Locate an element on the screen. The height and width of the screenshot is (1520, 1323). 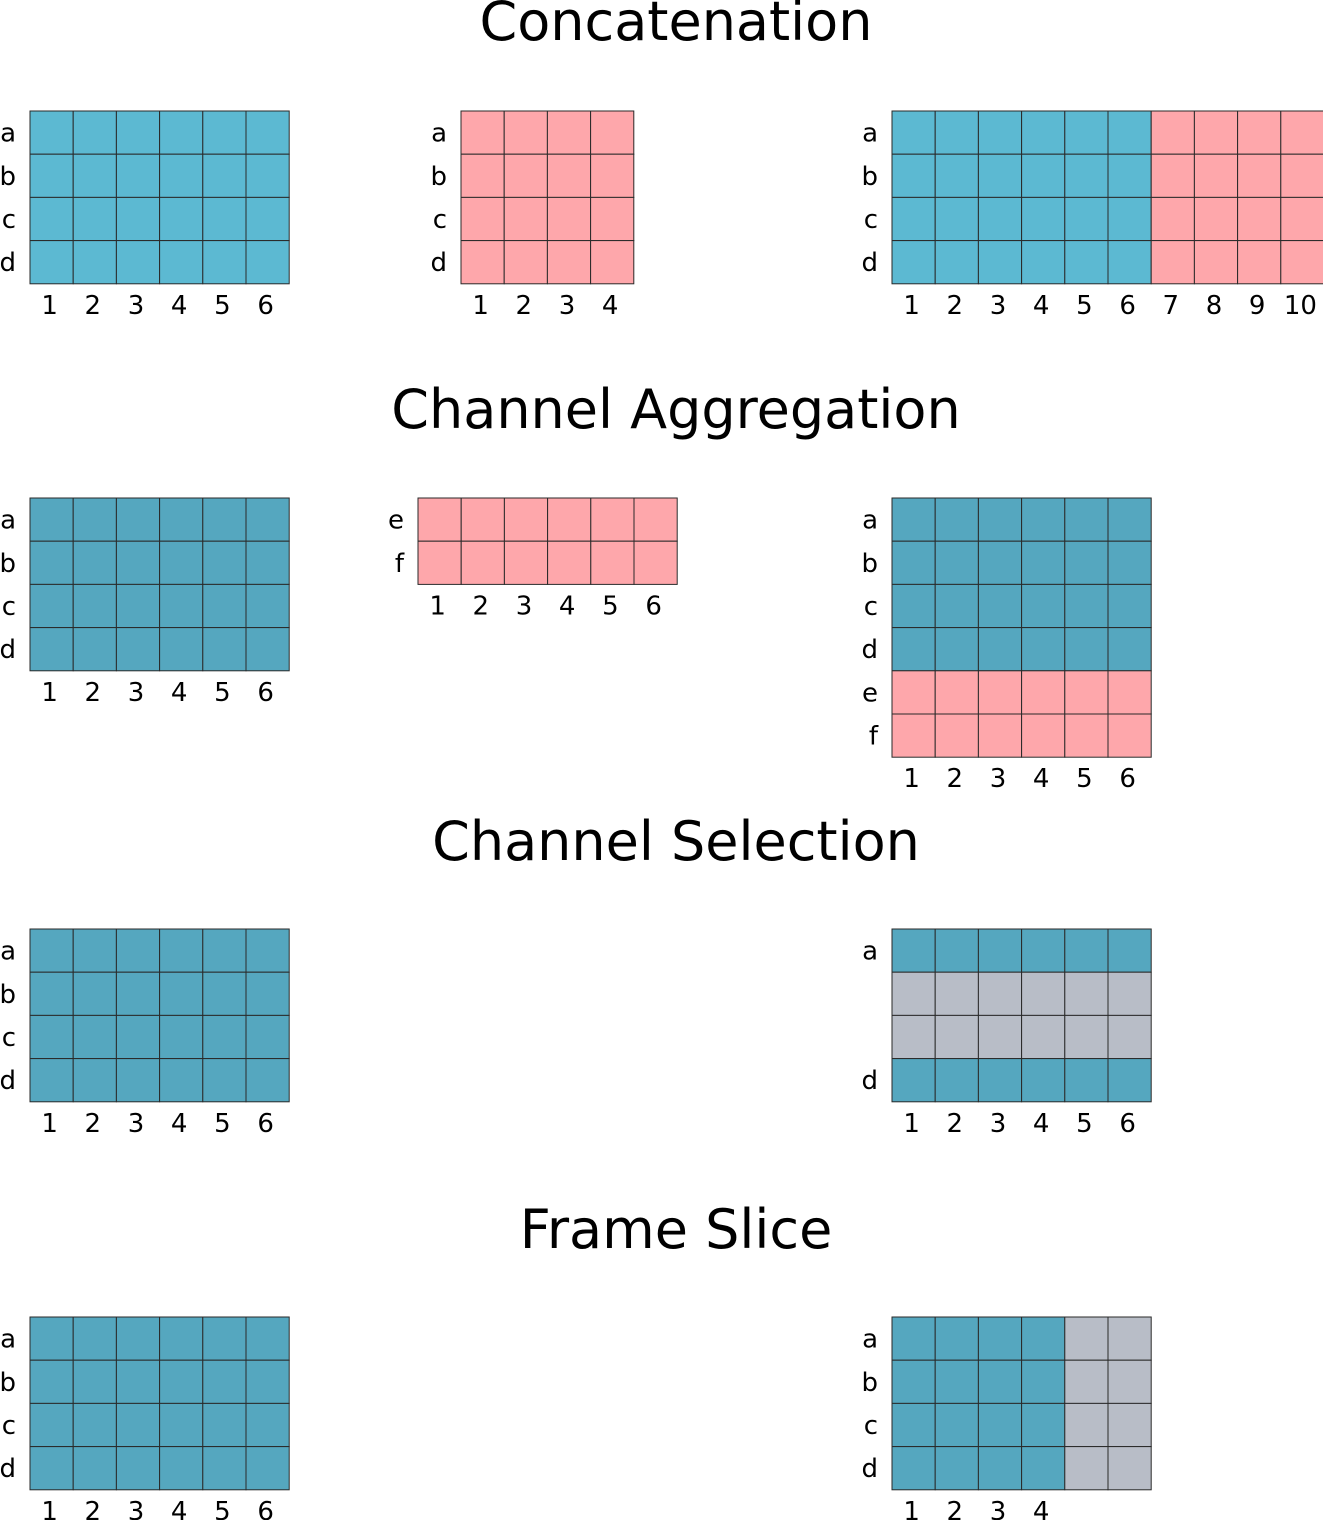
column-label: 8 is located at coordinates (1214, 306).